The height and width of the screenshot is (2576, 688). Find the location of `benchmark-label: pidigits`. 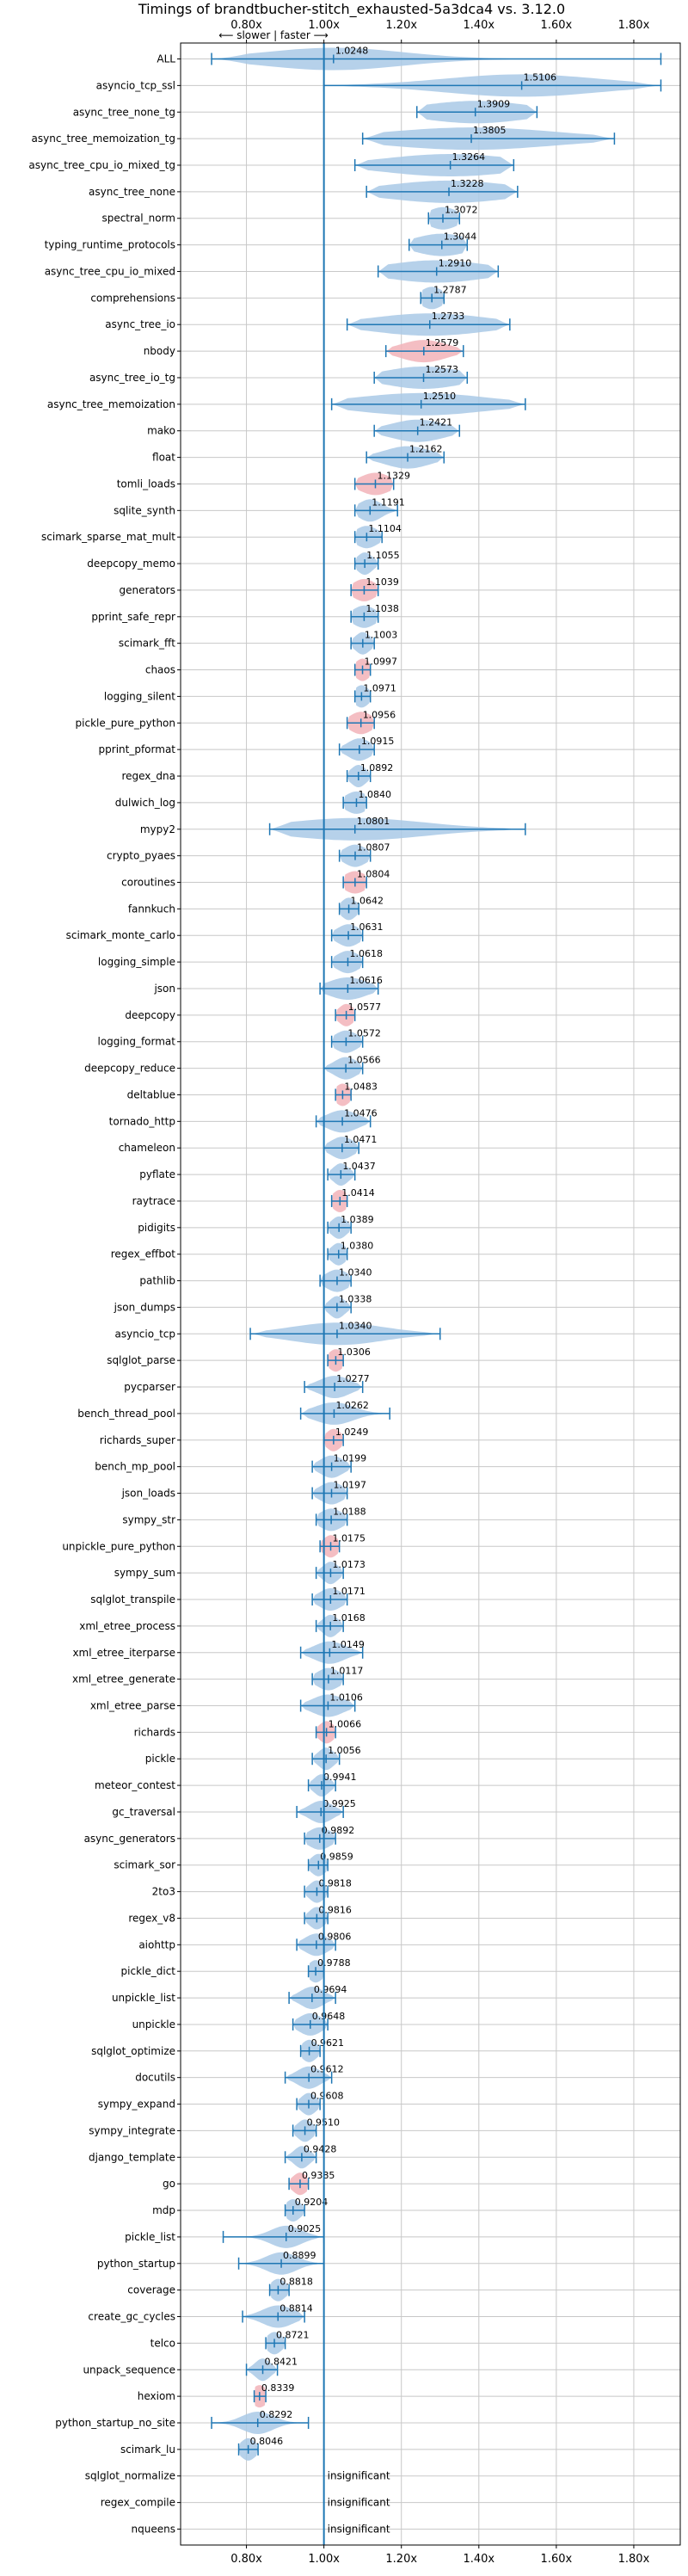

benchmark-label: pidigits is located at coordinates (156, 1228).